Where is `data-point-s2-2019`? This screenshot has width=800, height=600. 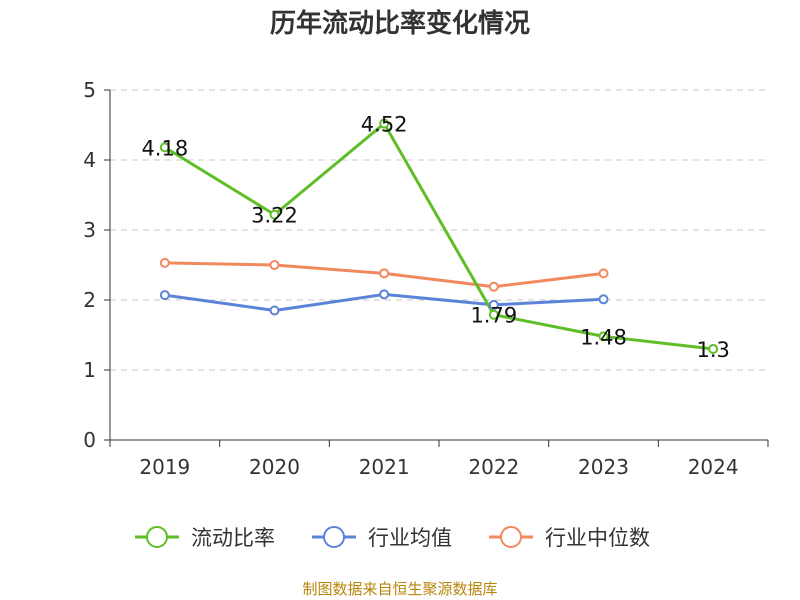
data-point-s2-2019 is located at coordinates (164, 295).